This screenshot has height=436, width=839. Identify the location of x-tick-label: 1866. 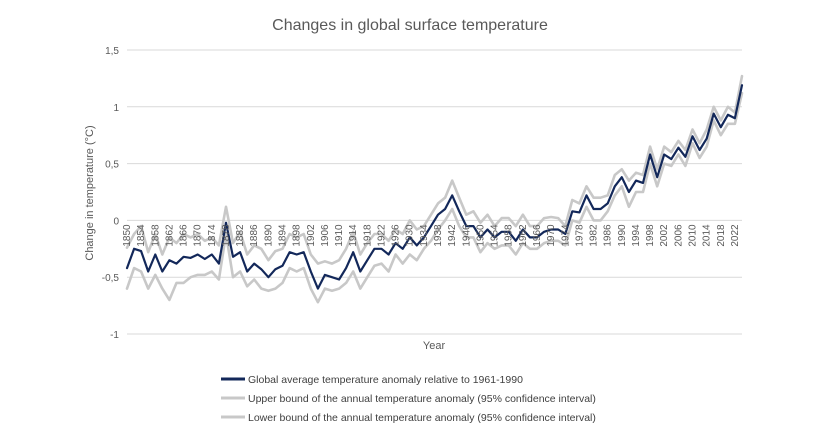
(184, 235).